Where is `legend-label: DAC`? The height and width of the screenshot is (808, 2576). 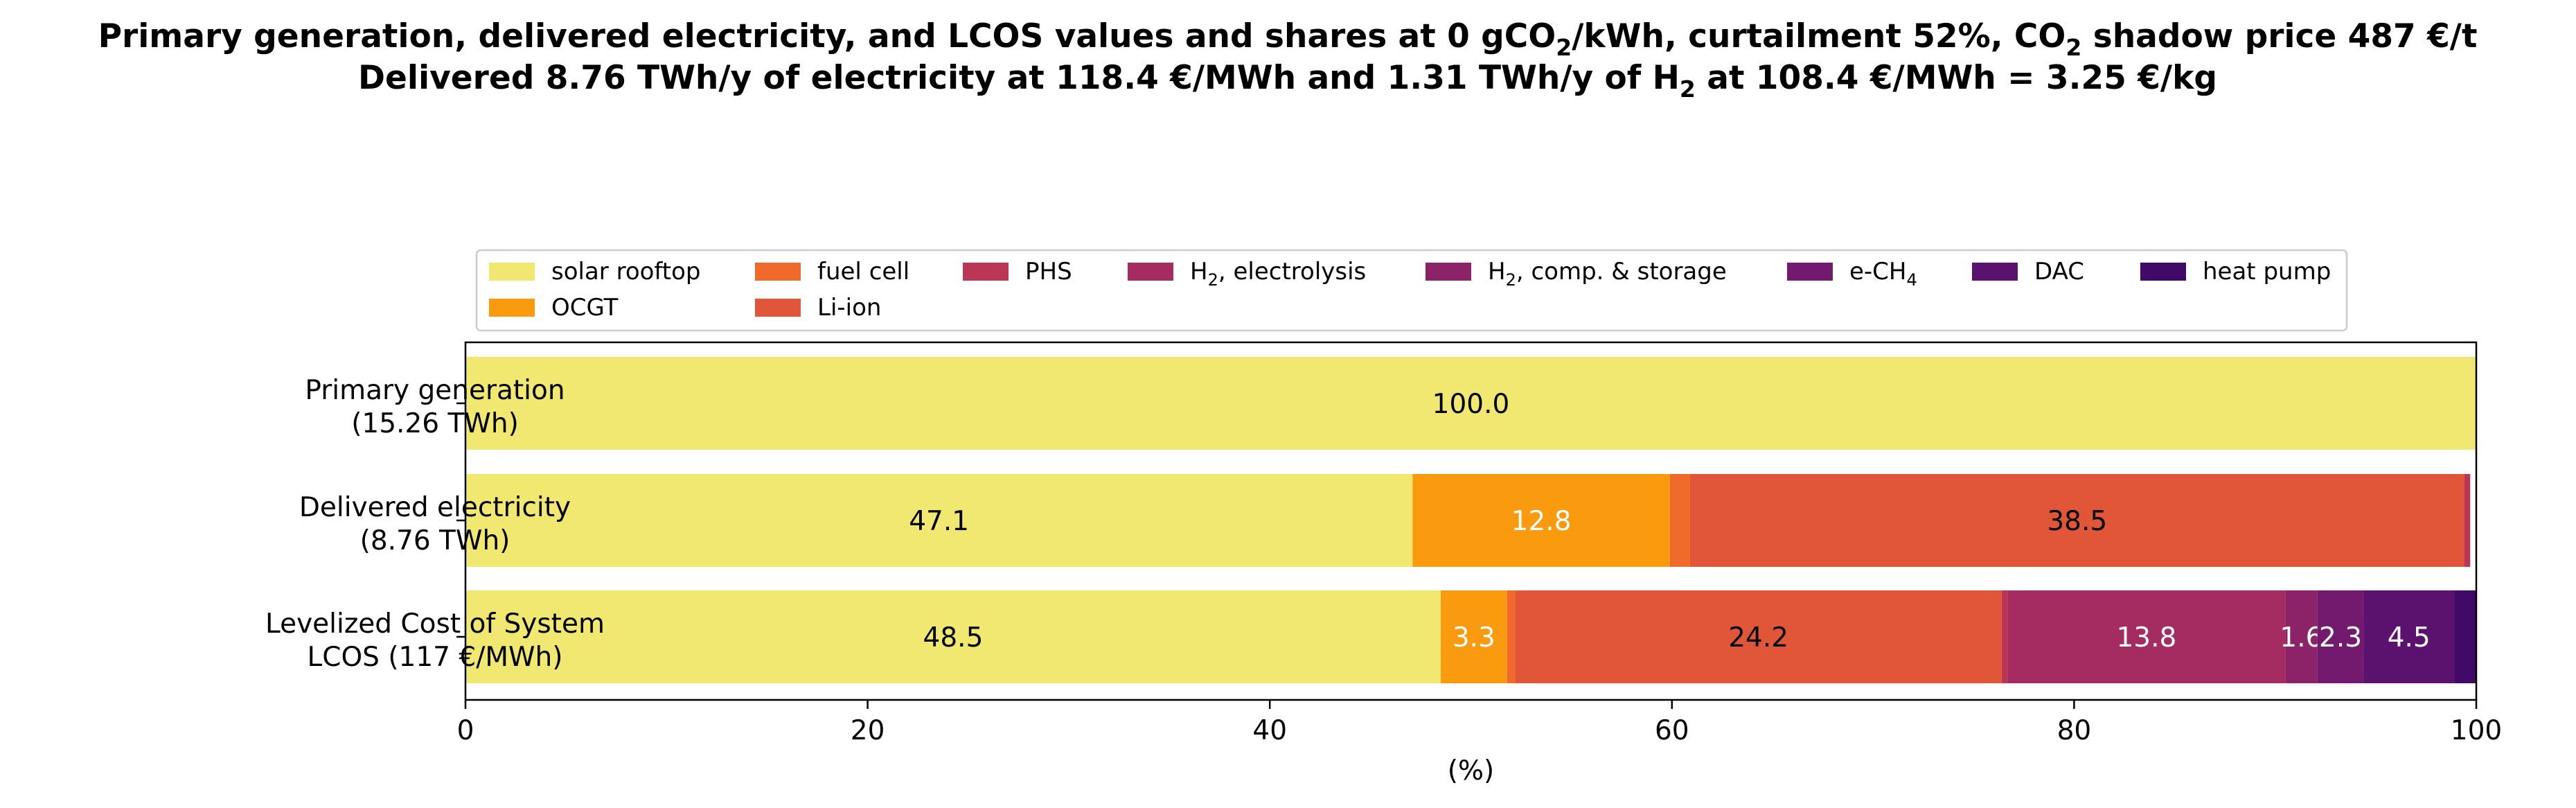
legend-label: DAC is located at coordinates (2059, 272).